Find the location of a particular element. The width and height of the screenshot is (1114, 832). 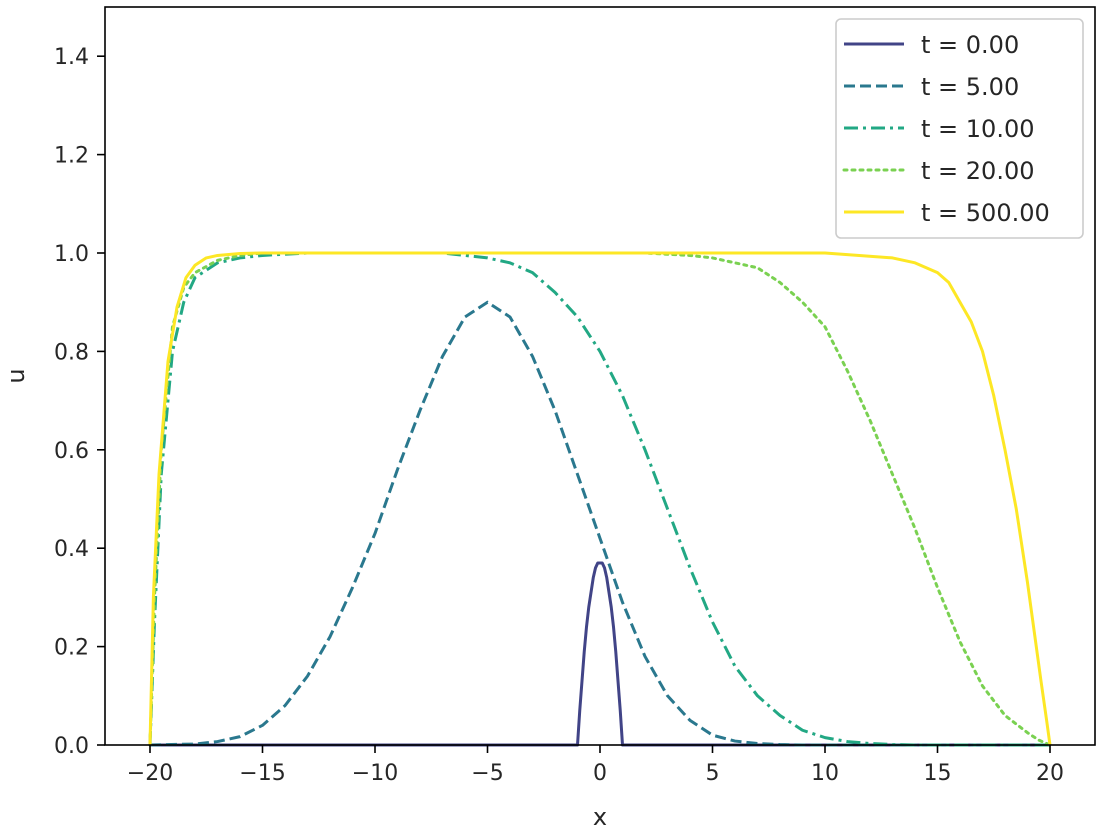

y-tick-label: 1.0 is located at coordinates (71, 254).